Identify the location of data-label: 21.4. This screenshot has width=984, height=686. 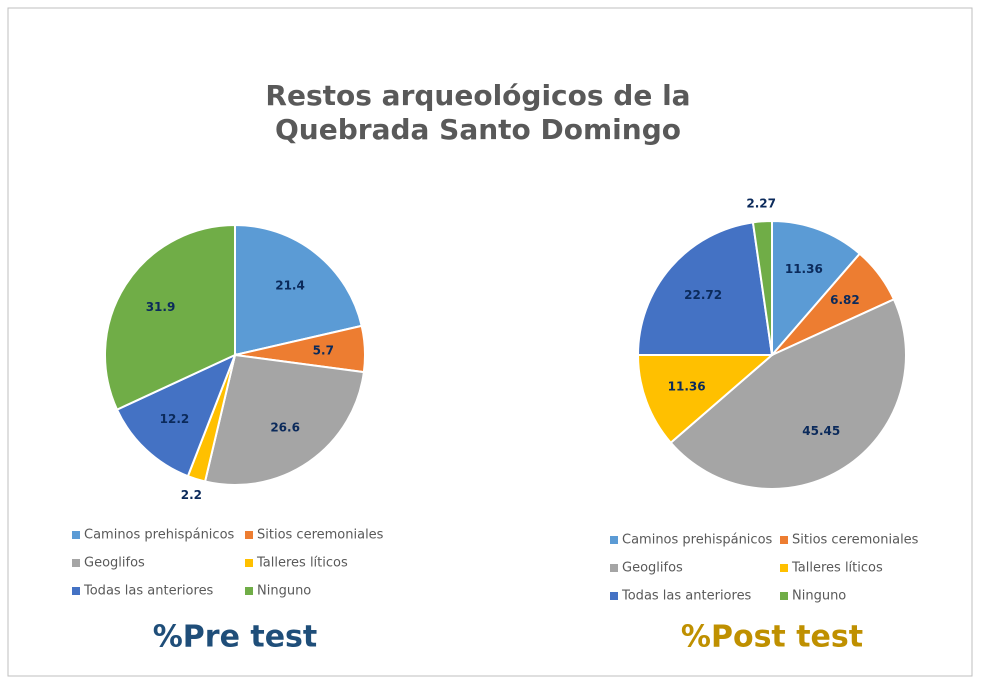
(290, 285).